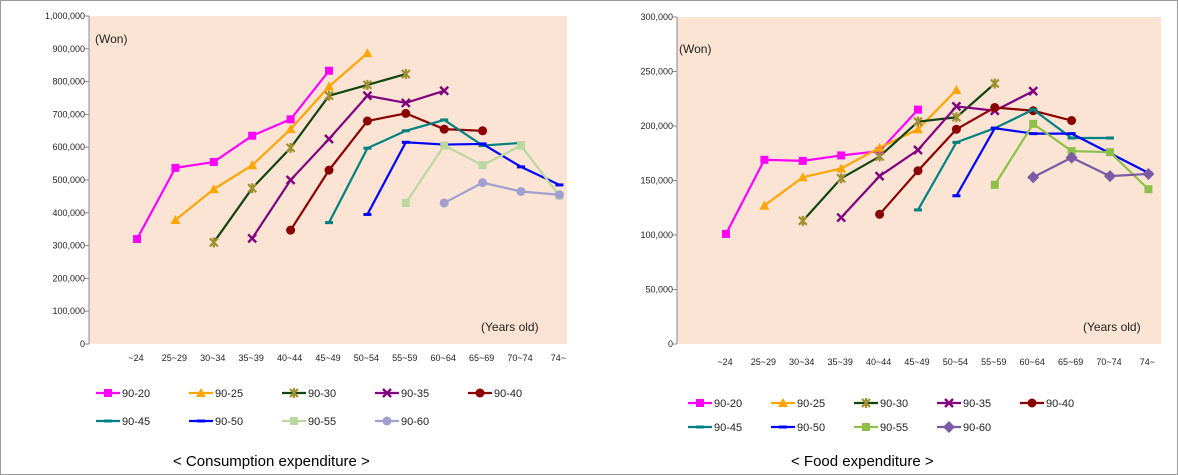 The height and width of the screenshot is (475, 1178). What do you see at coordinates (271, 461) in the screenshot?
I see `consumption-caption: < Consumption expenditure >` at bounding box center [271, 461].